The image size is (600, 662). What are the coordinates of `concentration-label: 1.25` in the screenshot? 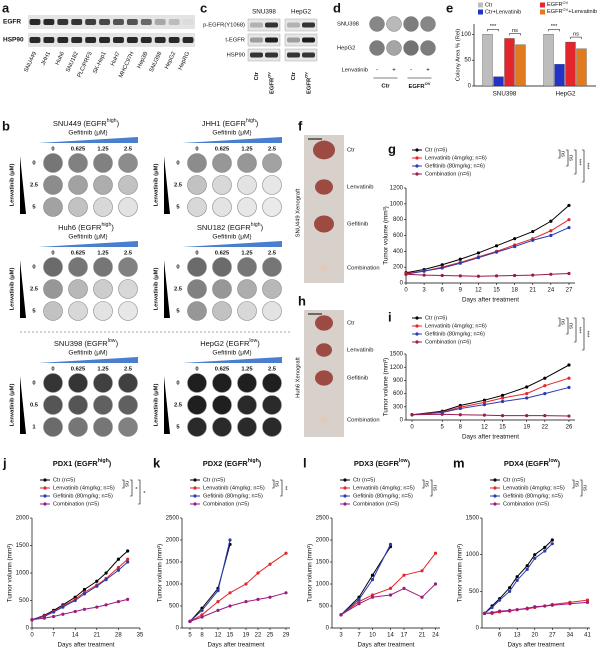 It's located at (103, 370).